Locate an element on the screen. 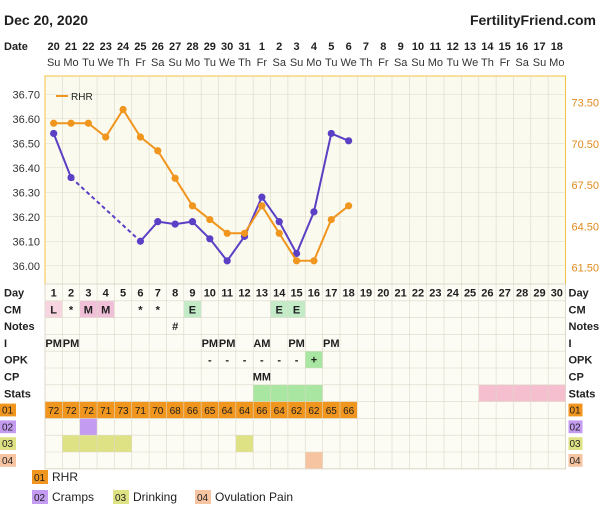 The width and height of the screenshot is (600, 513). table-cell: 72 is located at coordinates (89, 411).